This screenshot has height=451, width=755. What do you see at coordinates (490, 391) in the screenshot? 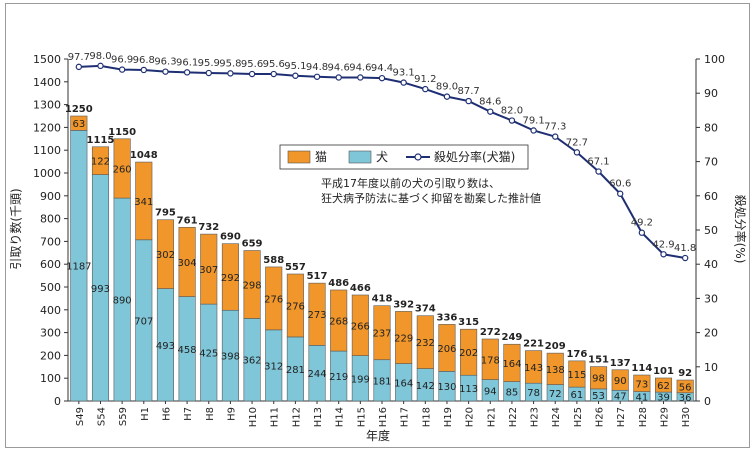
I see `bar-dog-label: 94` at bounding box center [490, 391].